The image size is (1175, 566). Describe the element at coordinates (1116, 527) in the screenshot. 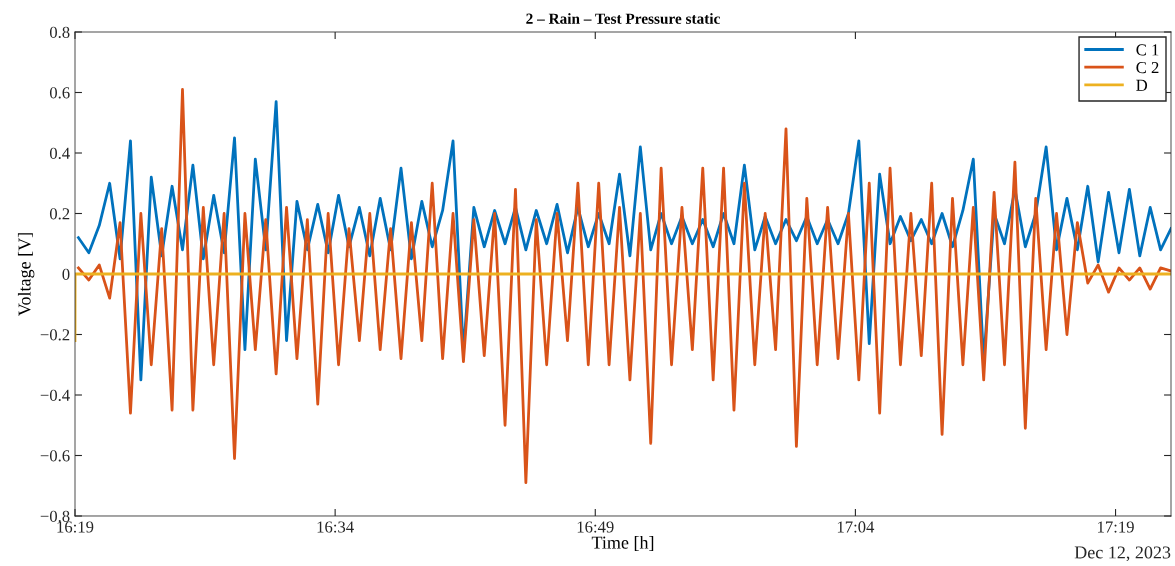

I see `x-tick-label: 17:19` at that location.